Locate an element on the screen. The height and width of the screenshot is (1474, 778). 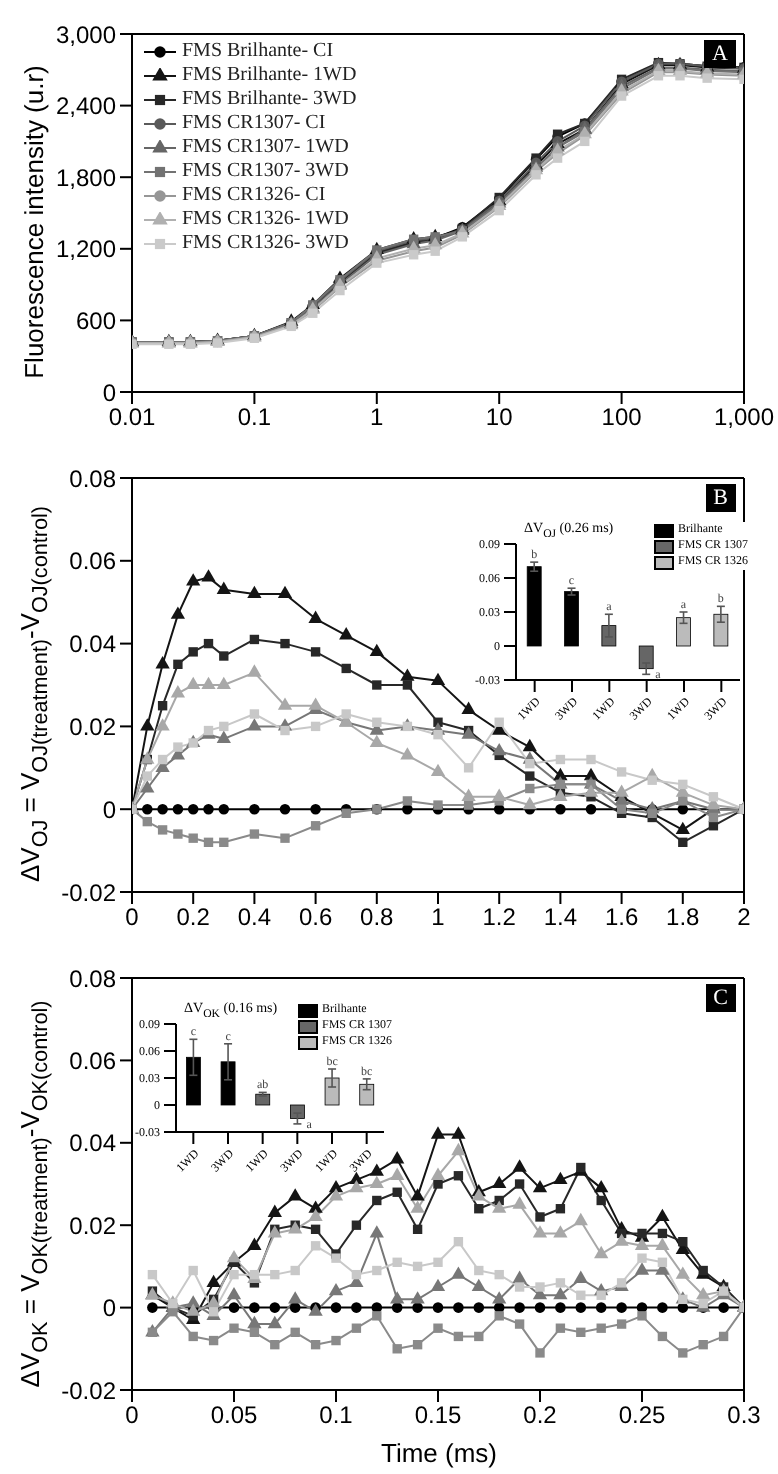
annotation: C is located at coordinates (720, 998).